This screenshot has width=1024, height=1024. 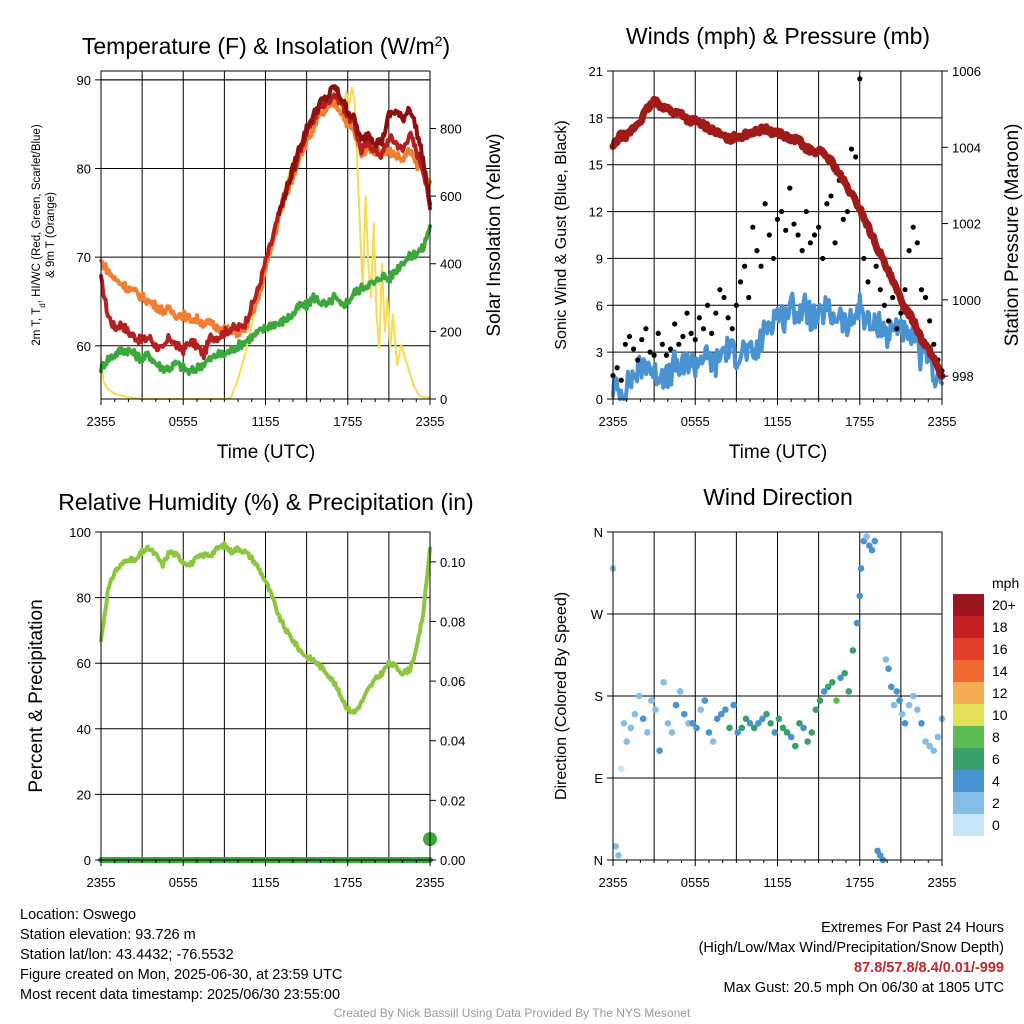 What do you see at coordinates (84, 80) in the screenshot?
I see `y-tick-label: 90` at bounding box center [84, 80].